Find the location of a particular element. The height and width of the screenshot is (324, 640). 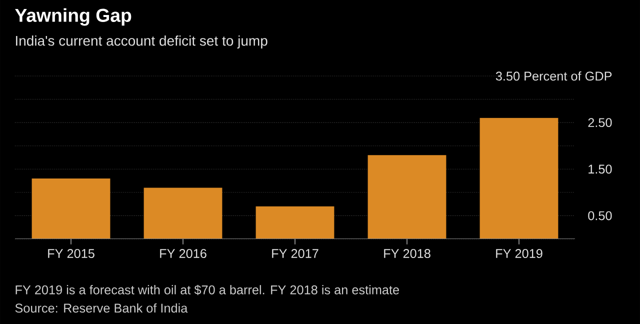

chart-subtitle: India's current account deficit set to jump is located at coordinates (142, 42).